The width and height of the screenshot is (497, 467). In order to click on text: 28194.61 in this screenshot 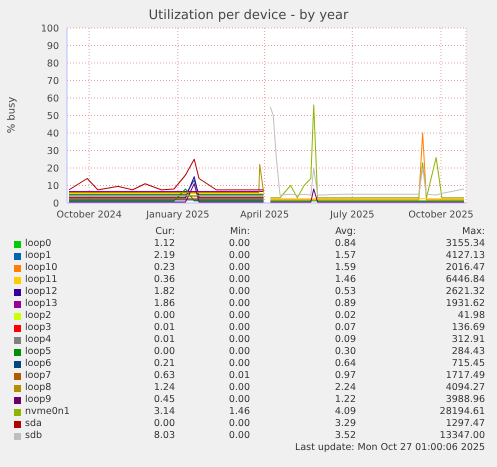, I will do `click(461, 411)`.